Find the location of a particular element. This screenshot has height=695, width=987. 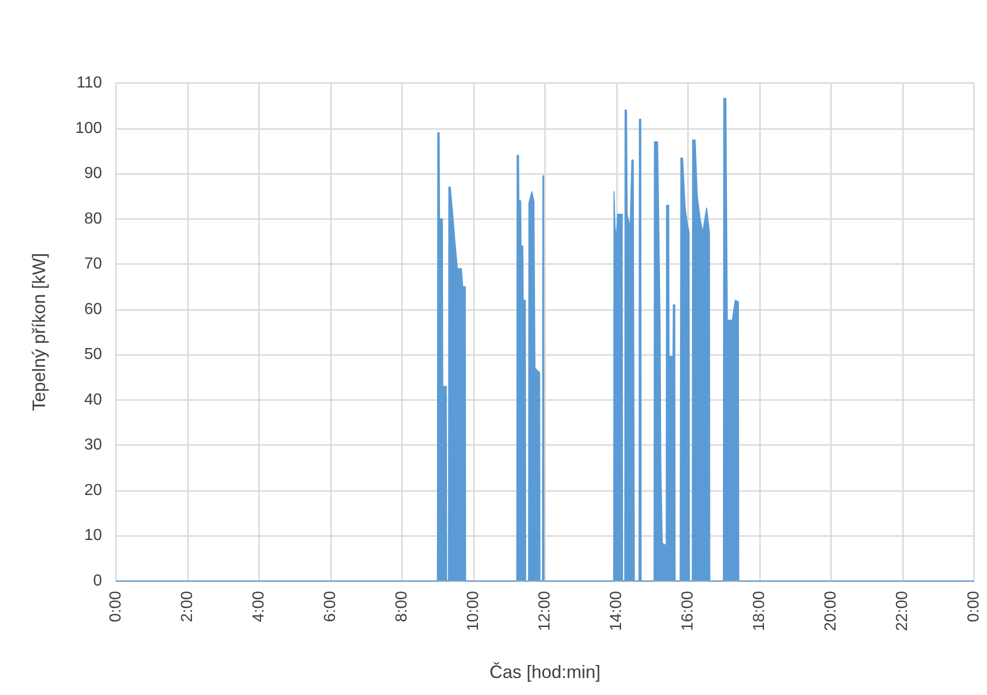

x-tick-label: 16:00 is located at coordinates (688, 611).